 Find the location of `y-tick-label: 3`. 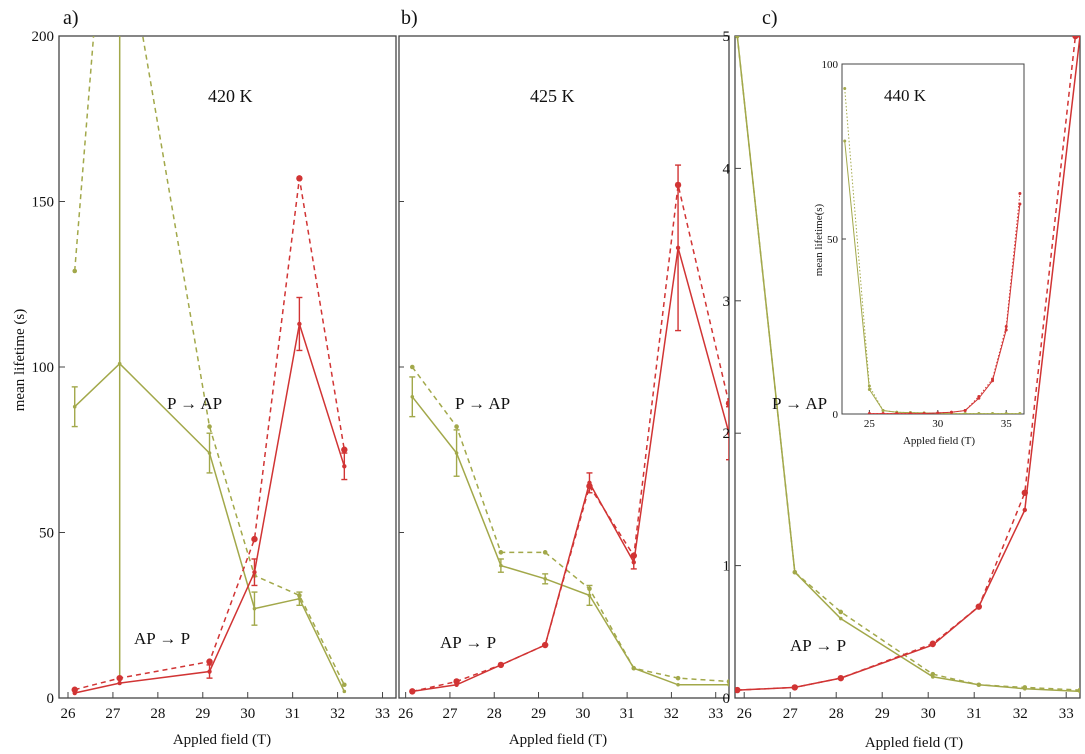

y-tick-label: 3 is located at coordinates (727, 302).